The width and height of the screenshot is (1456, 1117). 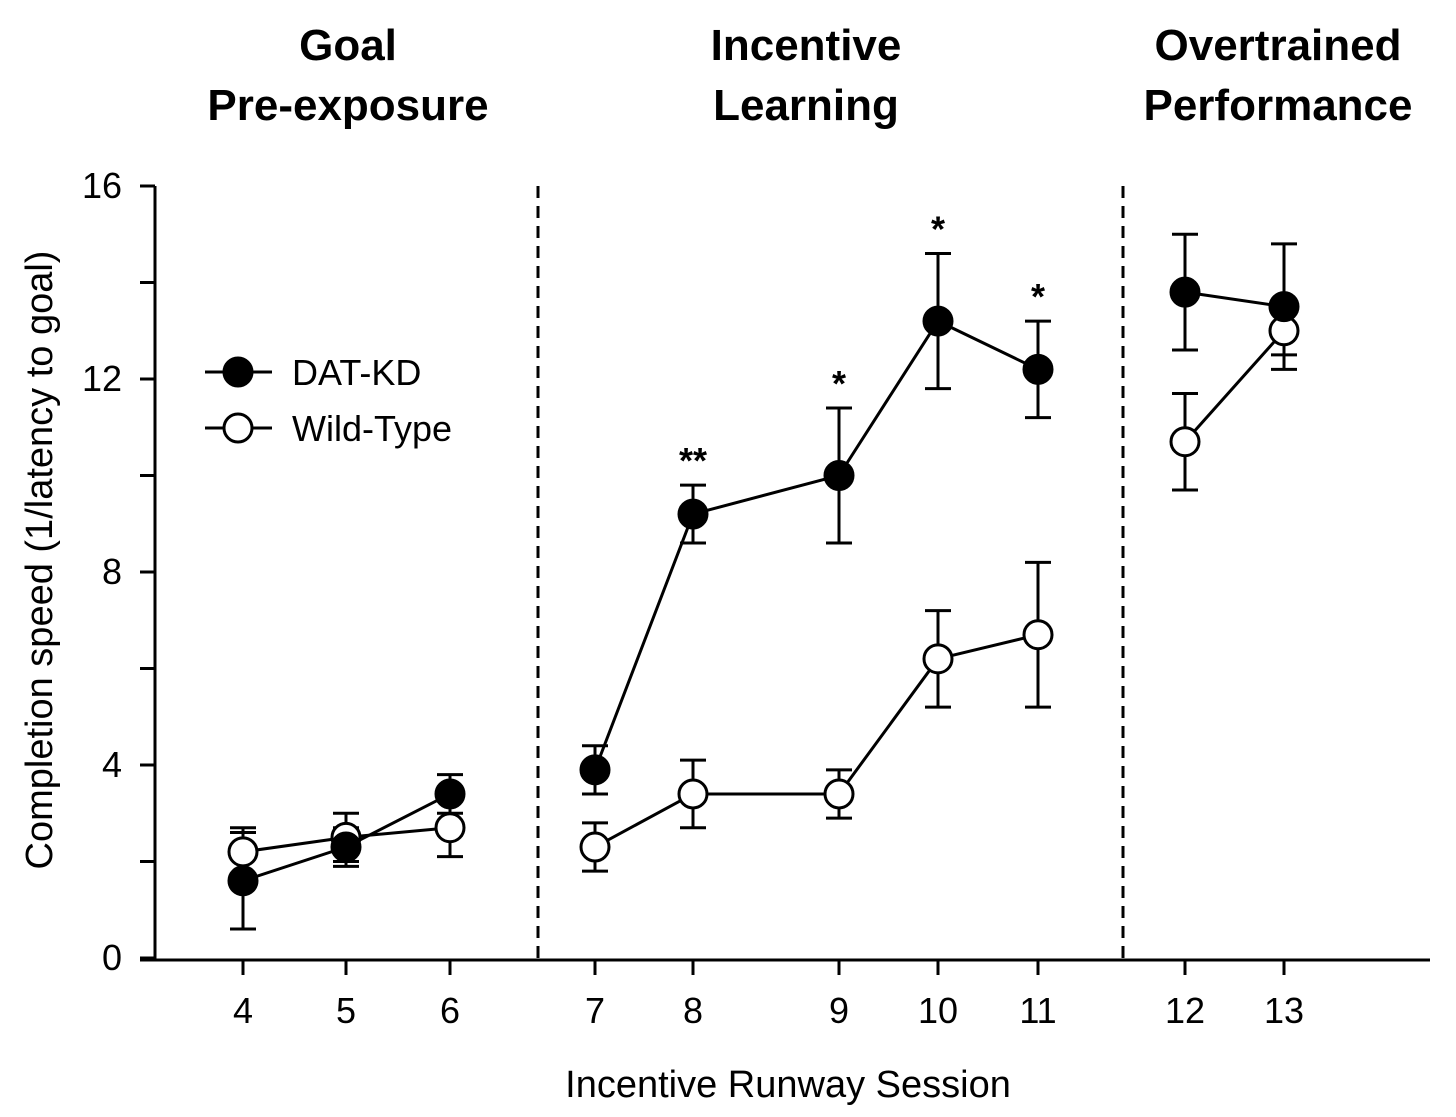 I want to click on phase-title-line: Learning, so click(x=806, y=105).